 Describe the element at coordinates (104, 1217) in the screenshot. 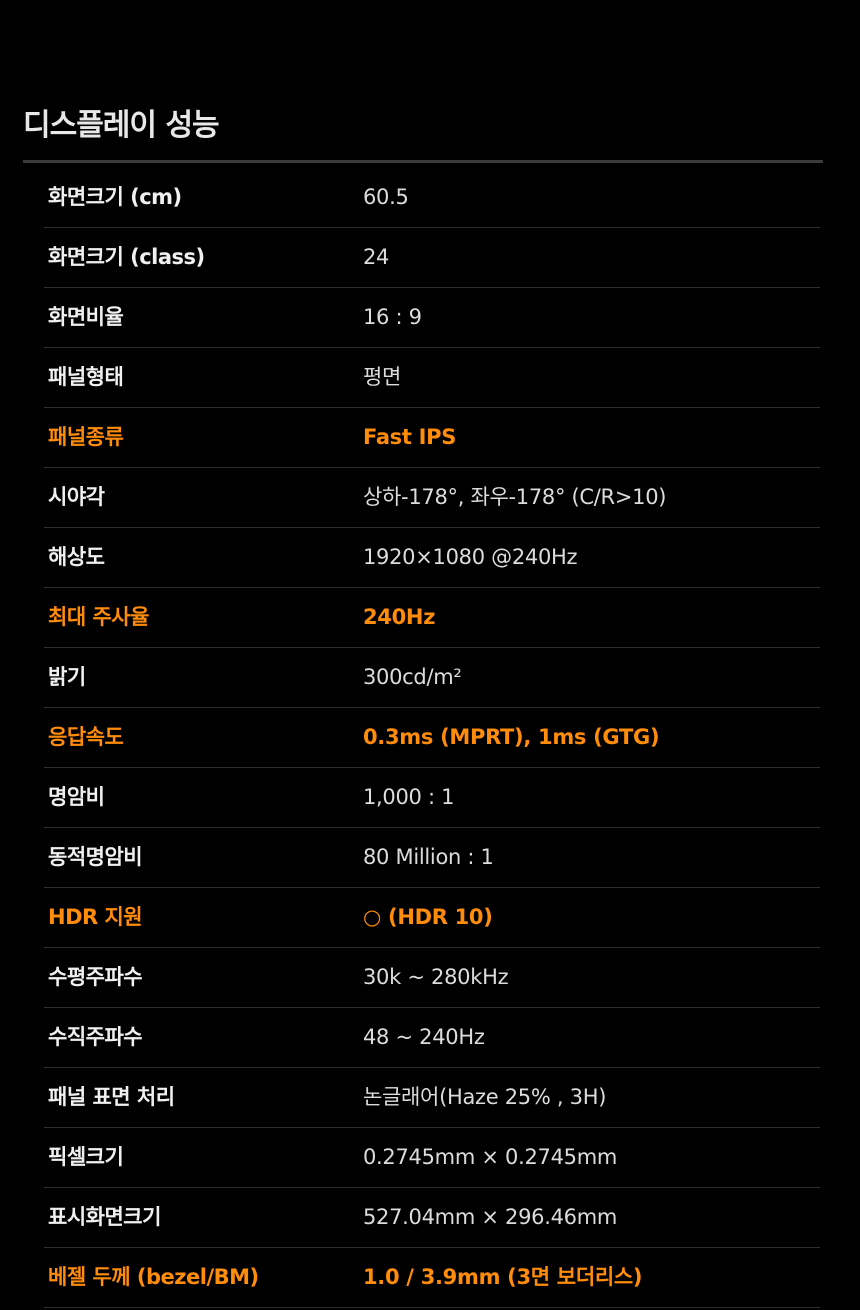

I see `spec-label: 표시화면크기` at that location.